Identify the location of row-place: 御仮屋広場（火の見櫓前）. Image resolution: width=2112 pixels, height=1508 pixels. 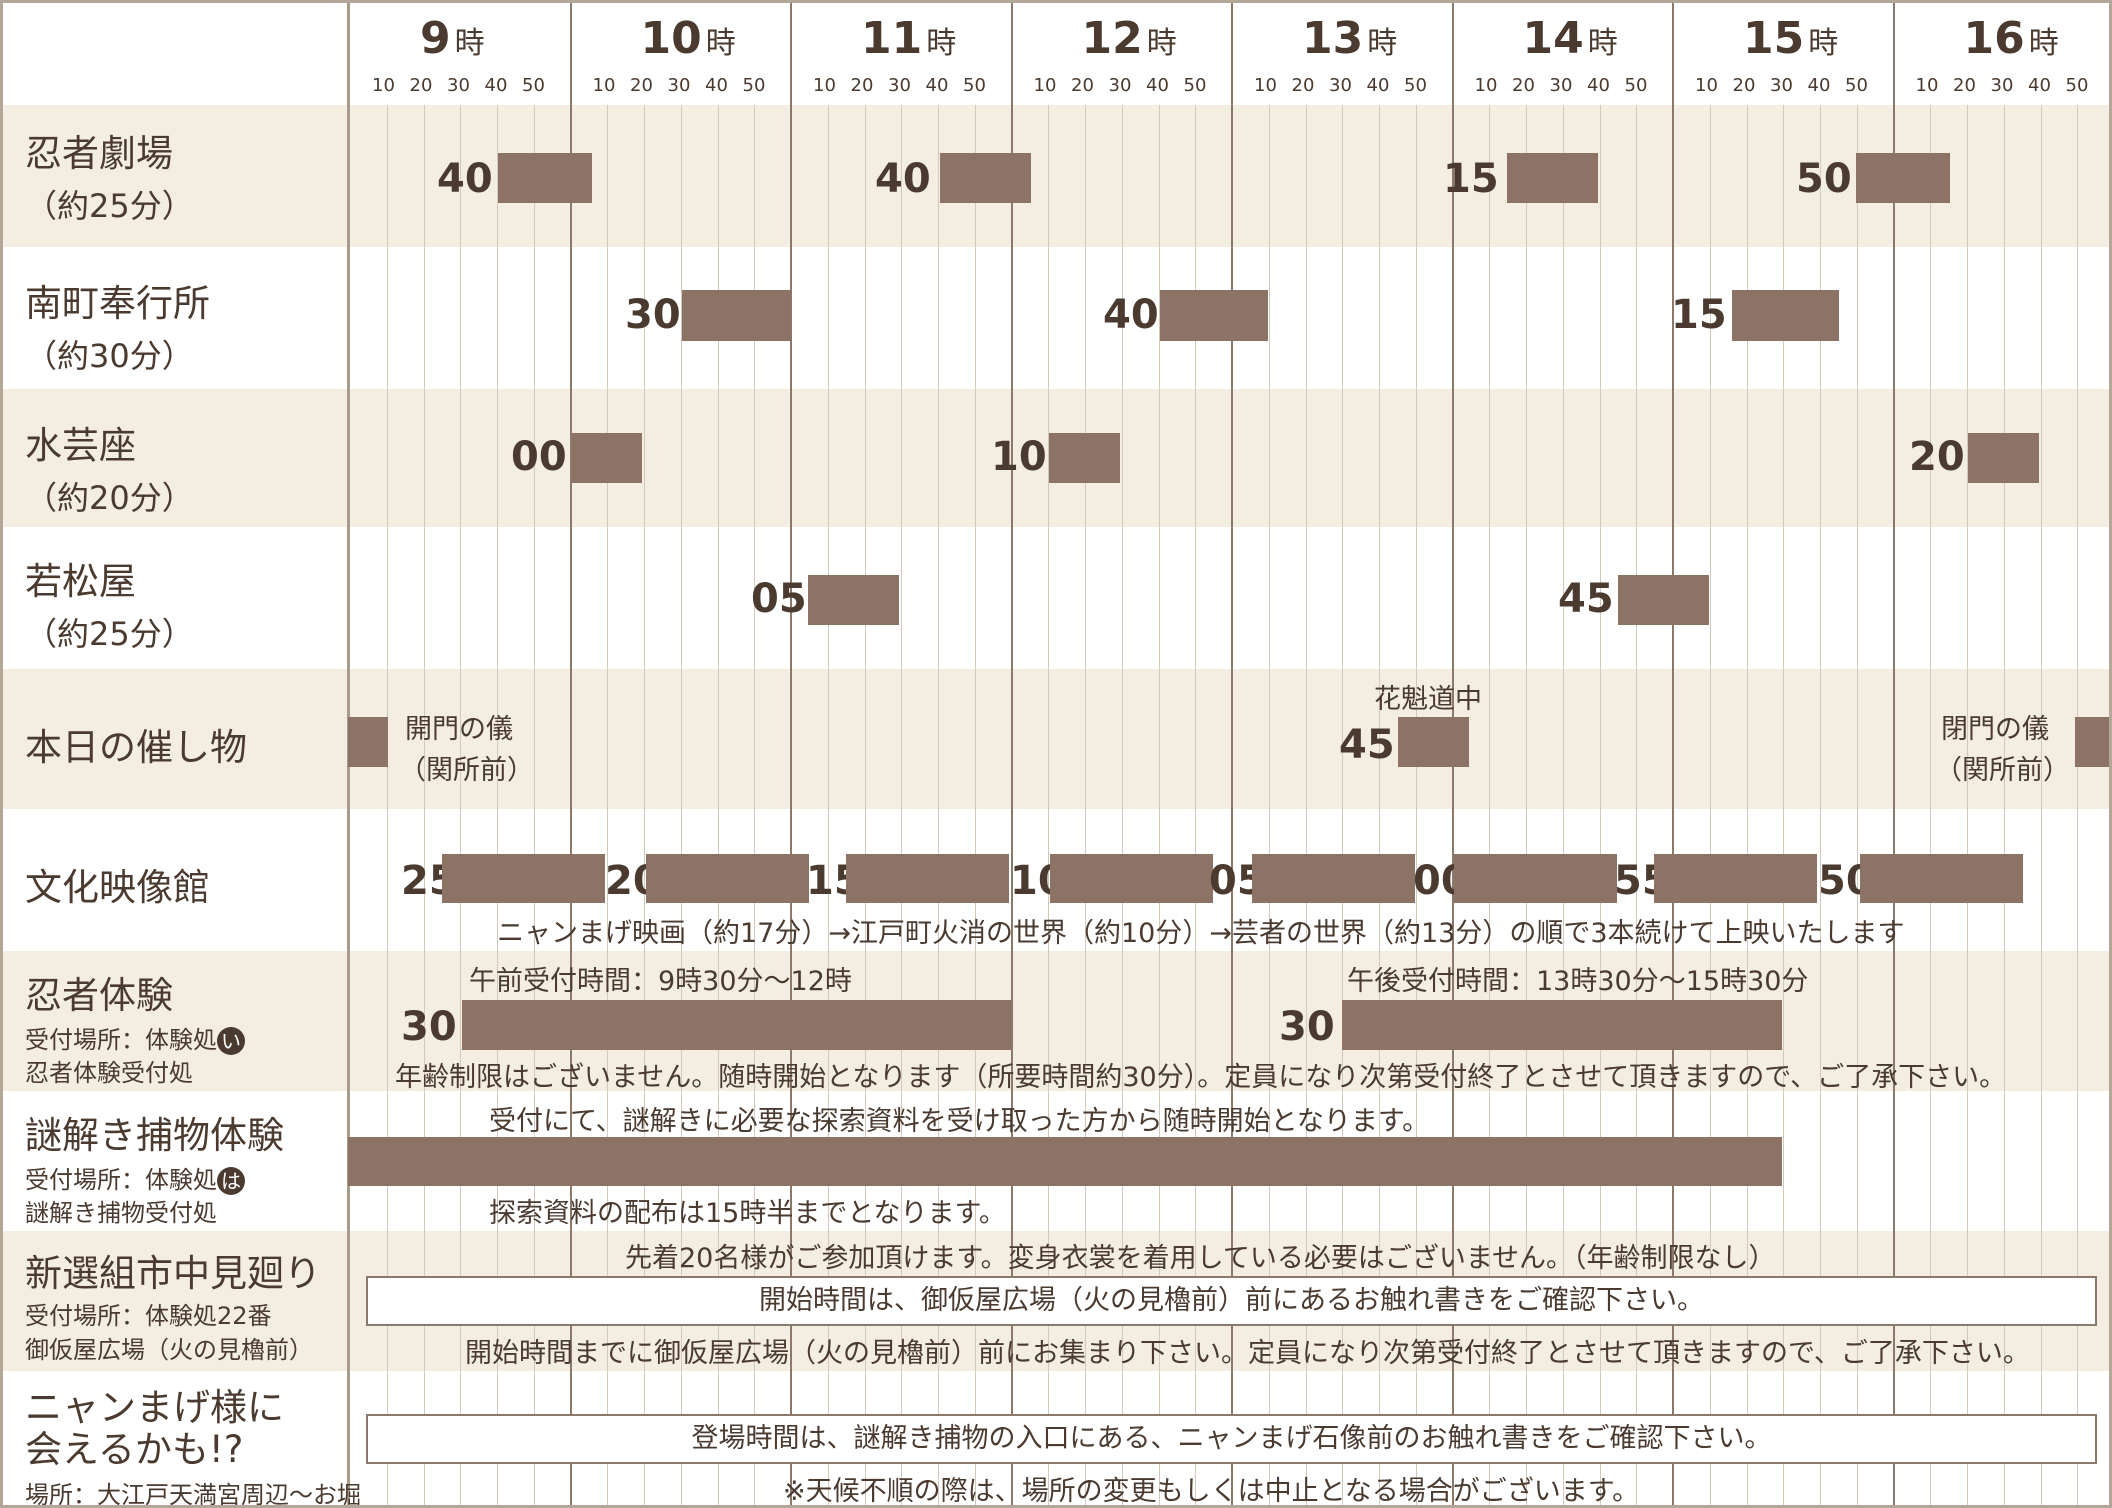
(169, 1350).